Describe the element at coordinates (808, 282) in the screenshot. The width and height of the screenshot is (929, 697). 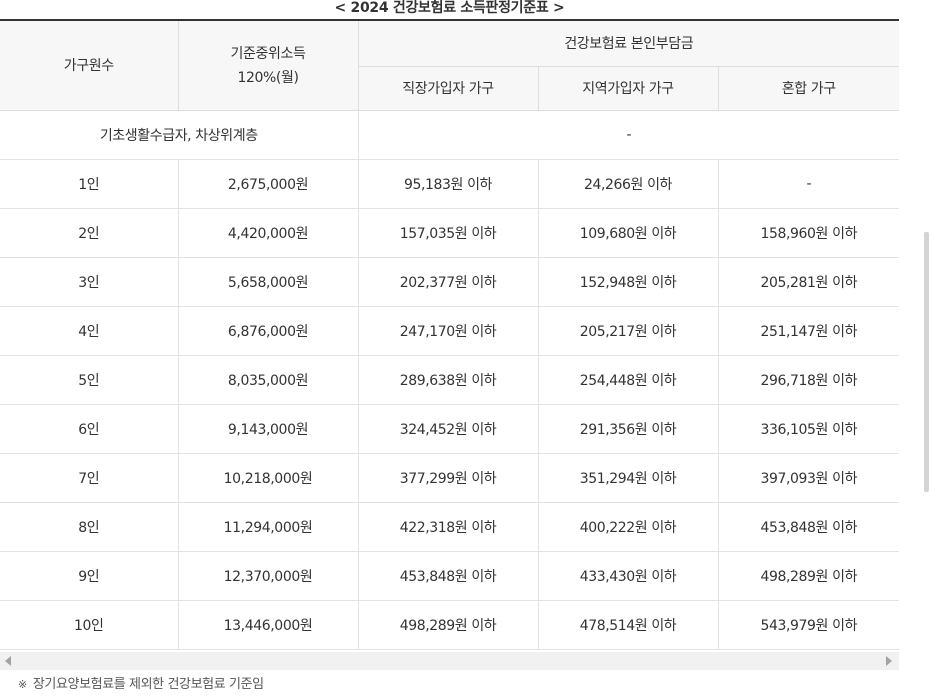
I see `cell-mixed: 205,281원 이하` at that location.